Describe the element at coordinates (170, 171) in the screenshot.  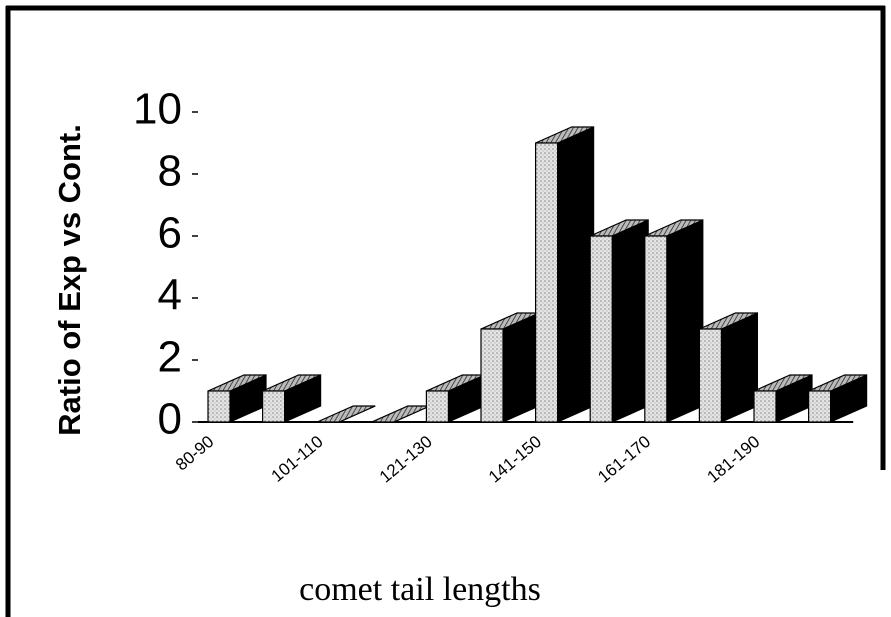
I see `y-tick-label: 8` at that location.